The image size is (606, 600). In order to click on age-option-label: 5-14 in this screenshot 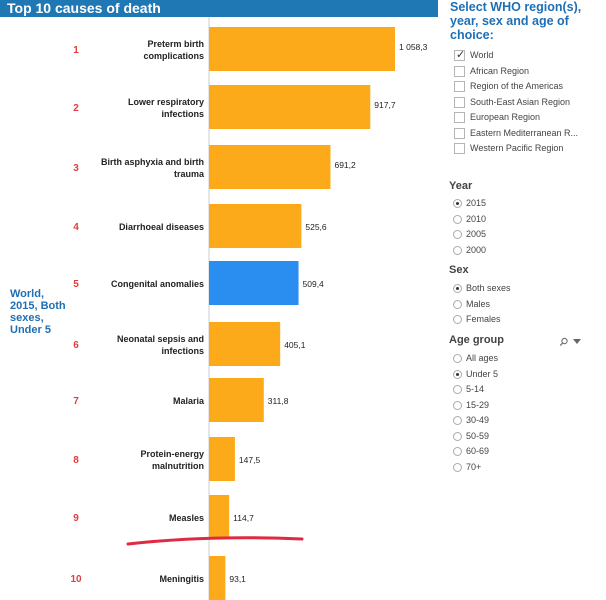, I will do `click(475, 389)`.